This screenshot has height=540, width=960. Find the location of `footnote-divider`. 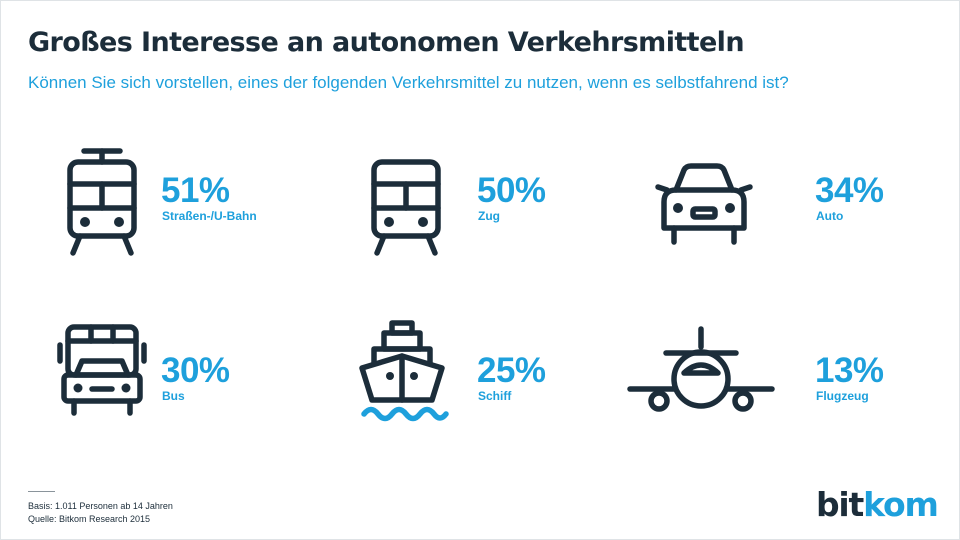

footnote-divider is located at coordinates (41, 491).